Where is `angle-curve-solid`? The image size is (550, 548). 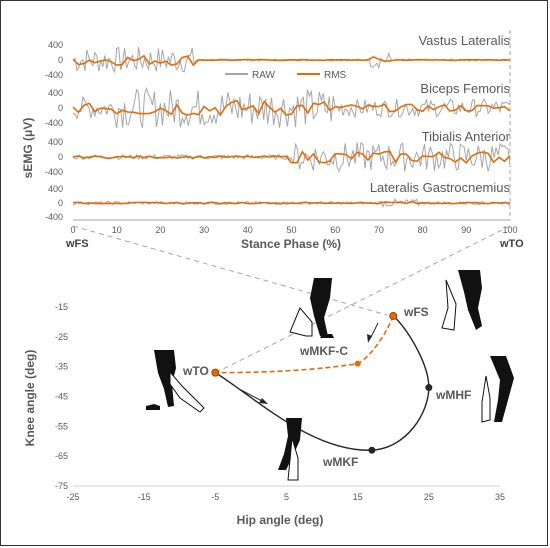 angle-curve-solid is located at coordinates (322, 383).